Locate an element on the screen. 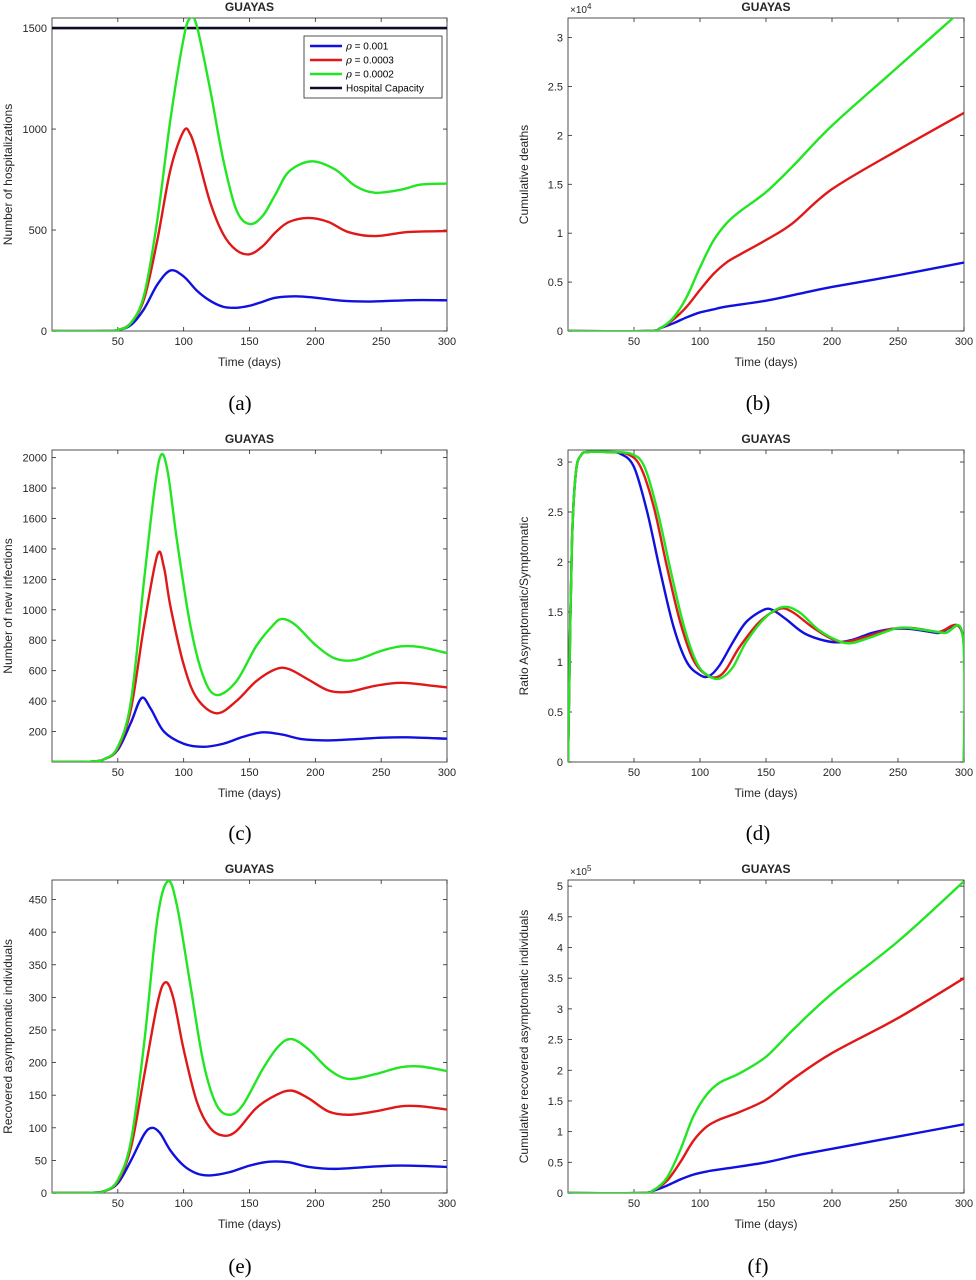  legend-label-0: ρ = 0.001 is located at coordinates (367, 47).